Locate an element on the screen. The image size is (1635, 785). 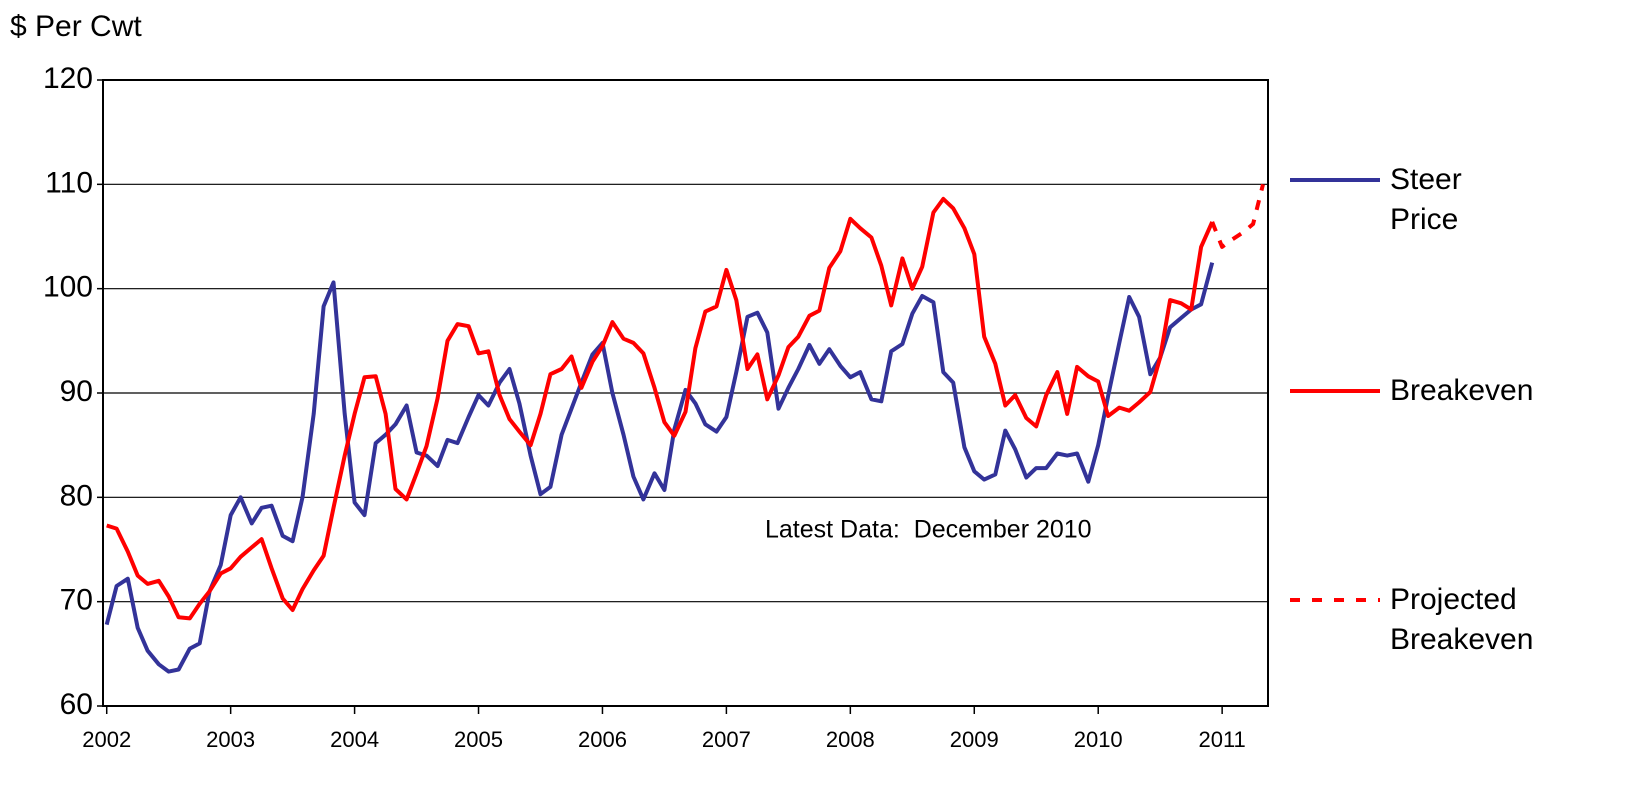
x-tick-label: 2010 is located at coordinates (1098, 739).